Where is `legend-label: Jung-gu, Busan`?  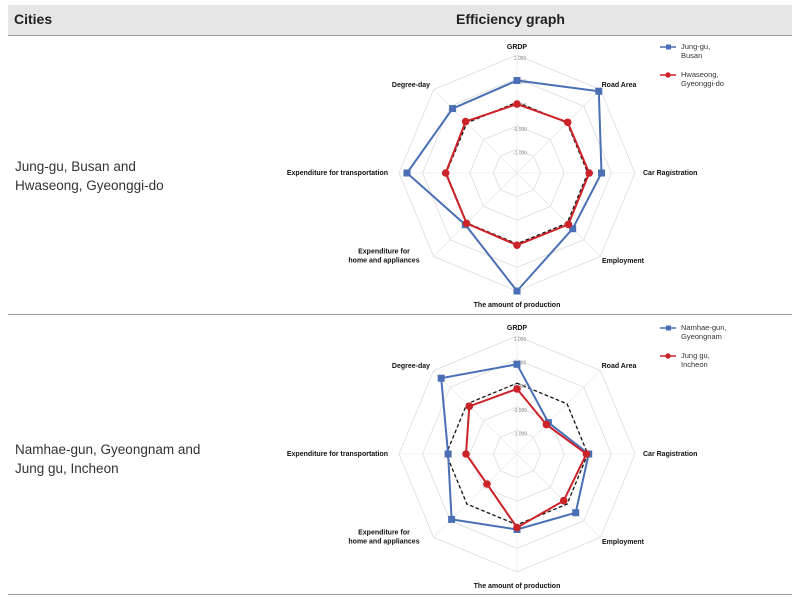
legend-label: Jung-gu, Busan is located at coordinates (695, 51).